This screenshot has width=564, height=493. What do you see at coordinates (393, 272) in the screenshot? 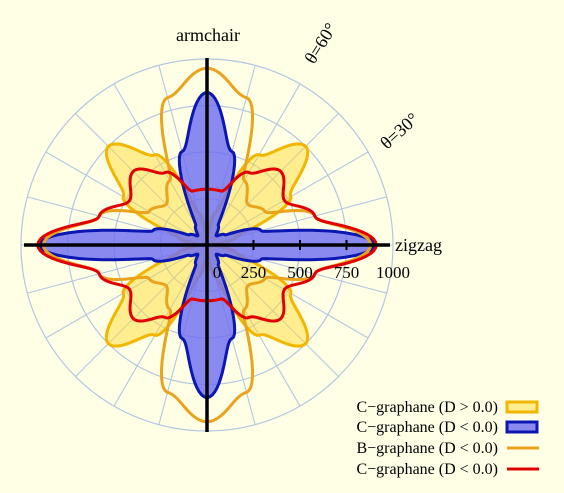
I see `tick-label-1000: 1000` at bounding box center [393, 272].